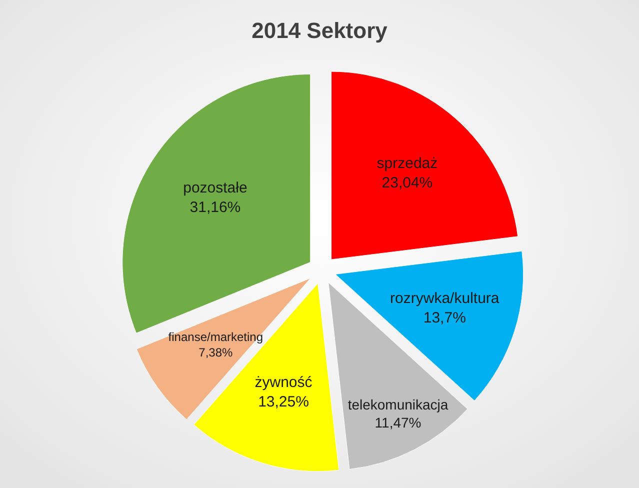 The image size is (639, 488). What do you see at coordinates (215, 187) in the screenshot?
I see `slice-label: pozostałe` at bounding box center [215, 187].